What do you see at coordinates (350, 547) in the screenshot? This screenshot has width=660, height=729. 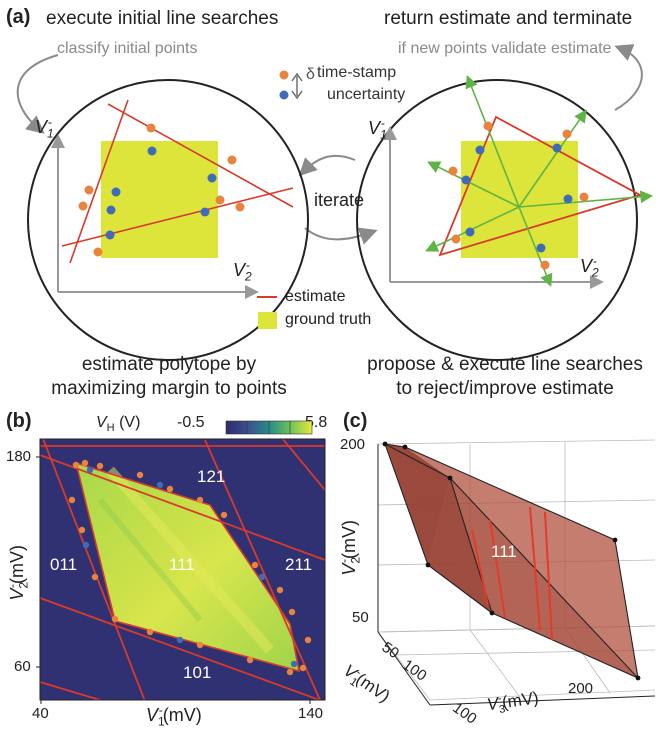 I see `c-y-axis-label: V2-(mV)` at bounding box center [350, 547].